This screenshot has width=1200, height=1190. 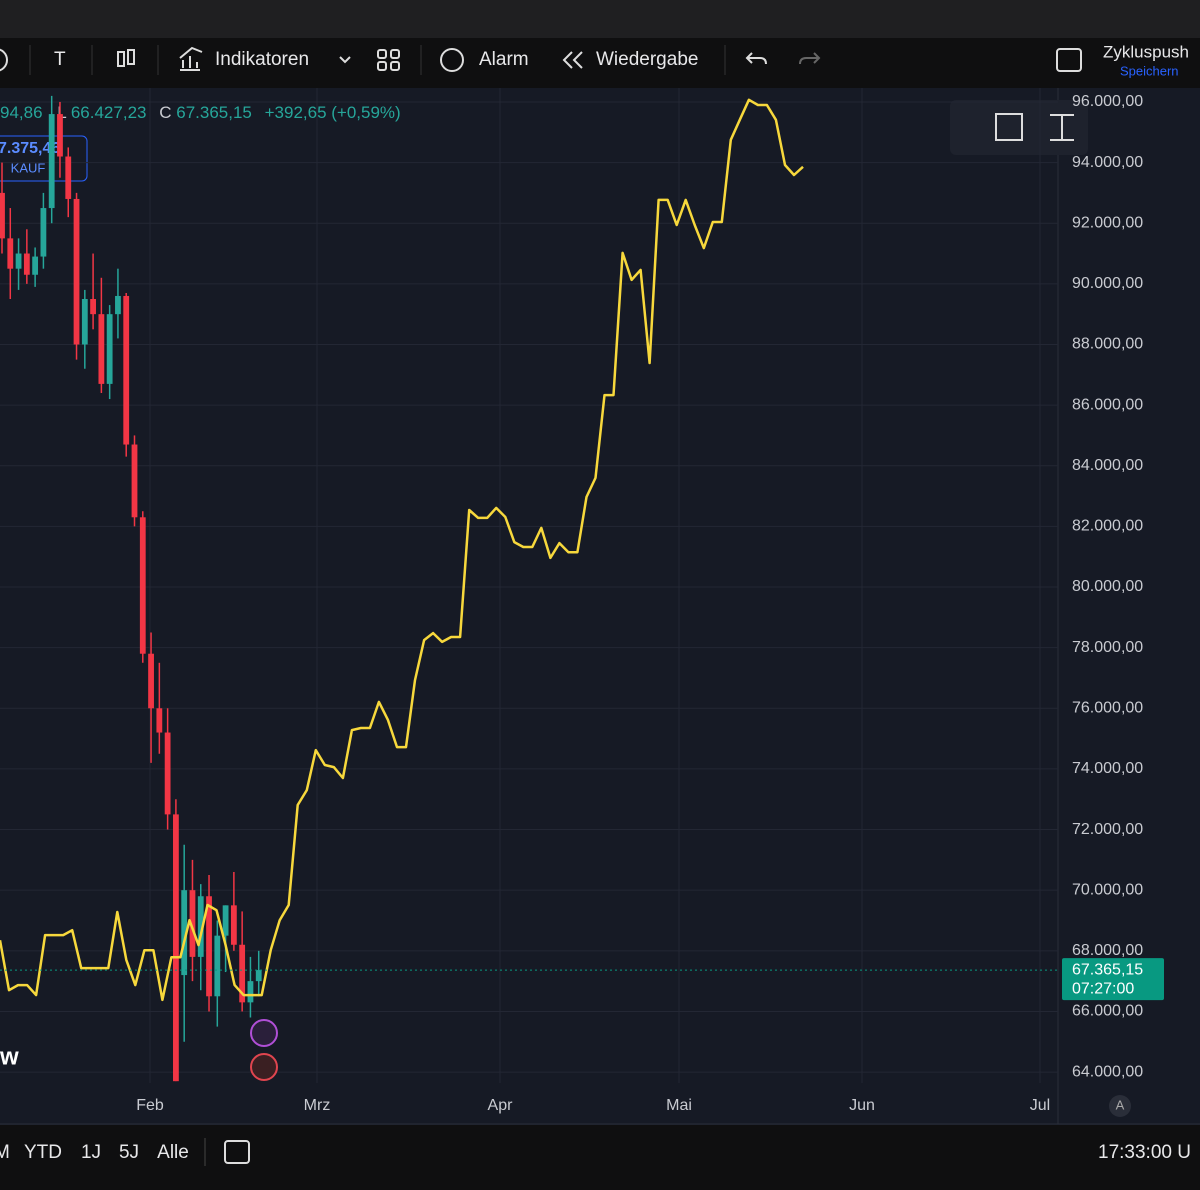 What do you see at coordinates (810, 58) in the screenshot?
I see `redo` at bounding box center [810, 58].